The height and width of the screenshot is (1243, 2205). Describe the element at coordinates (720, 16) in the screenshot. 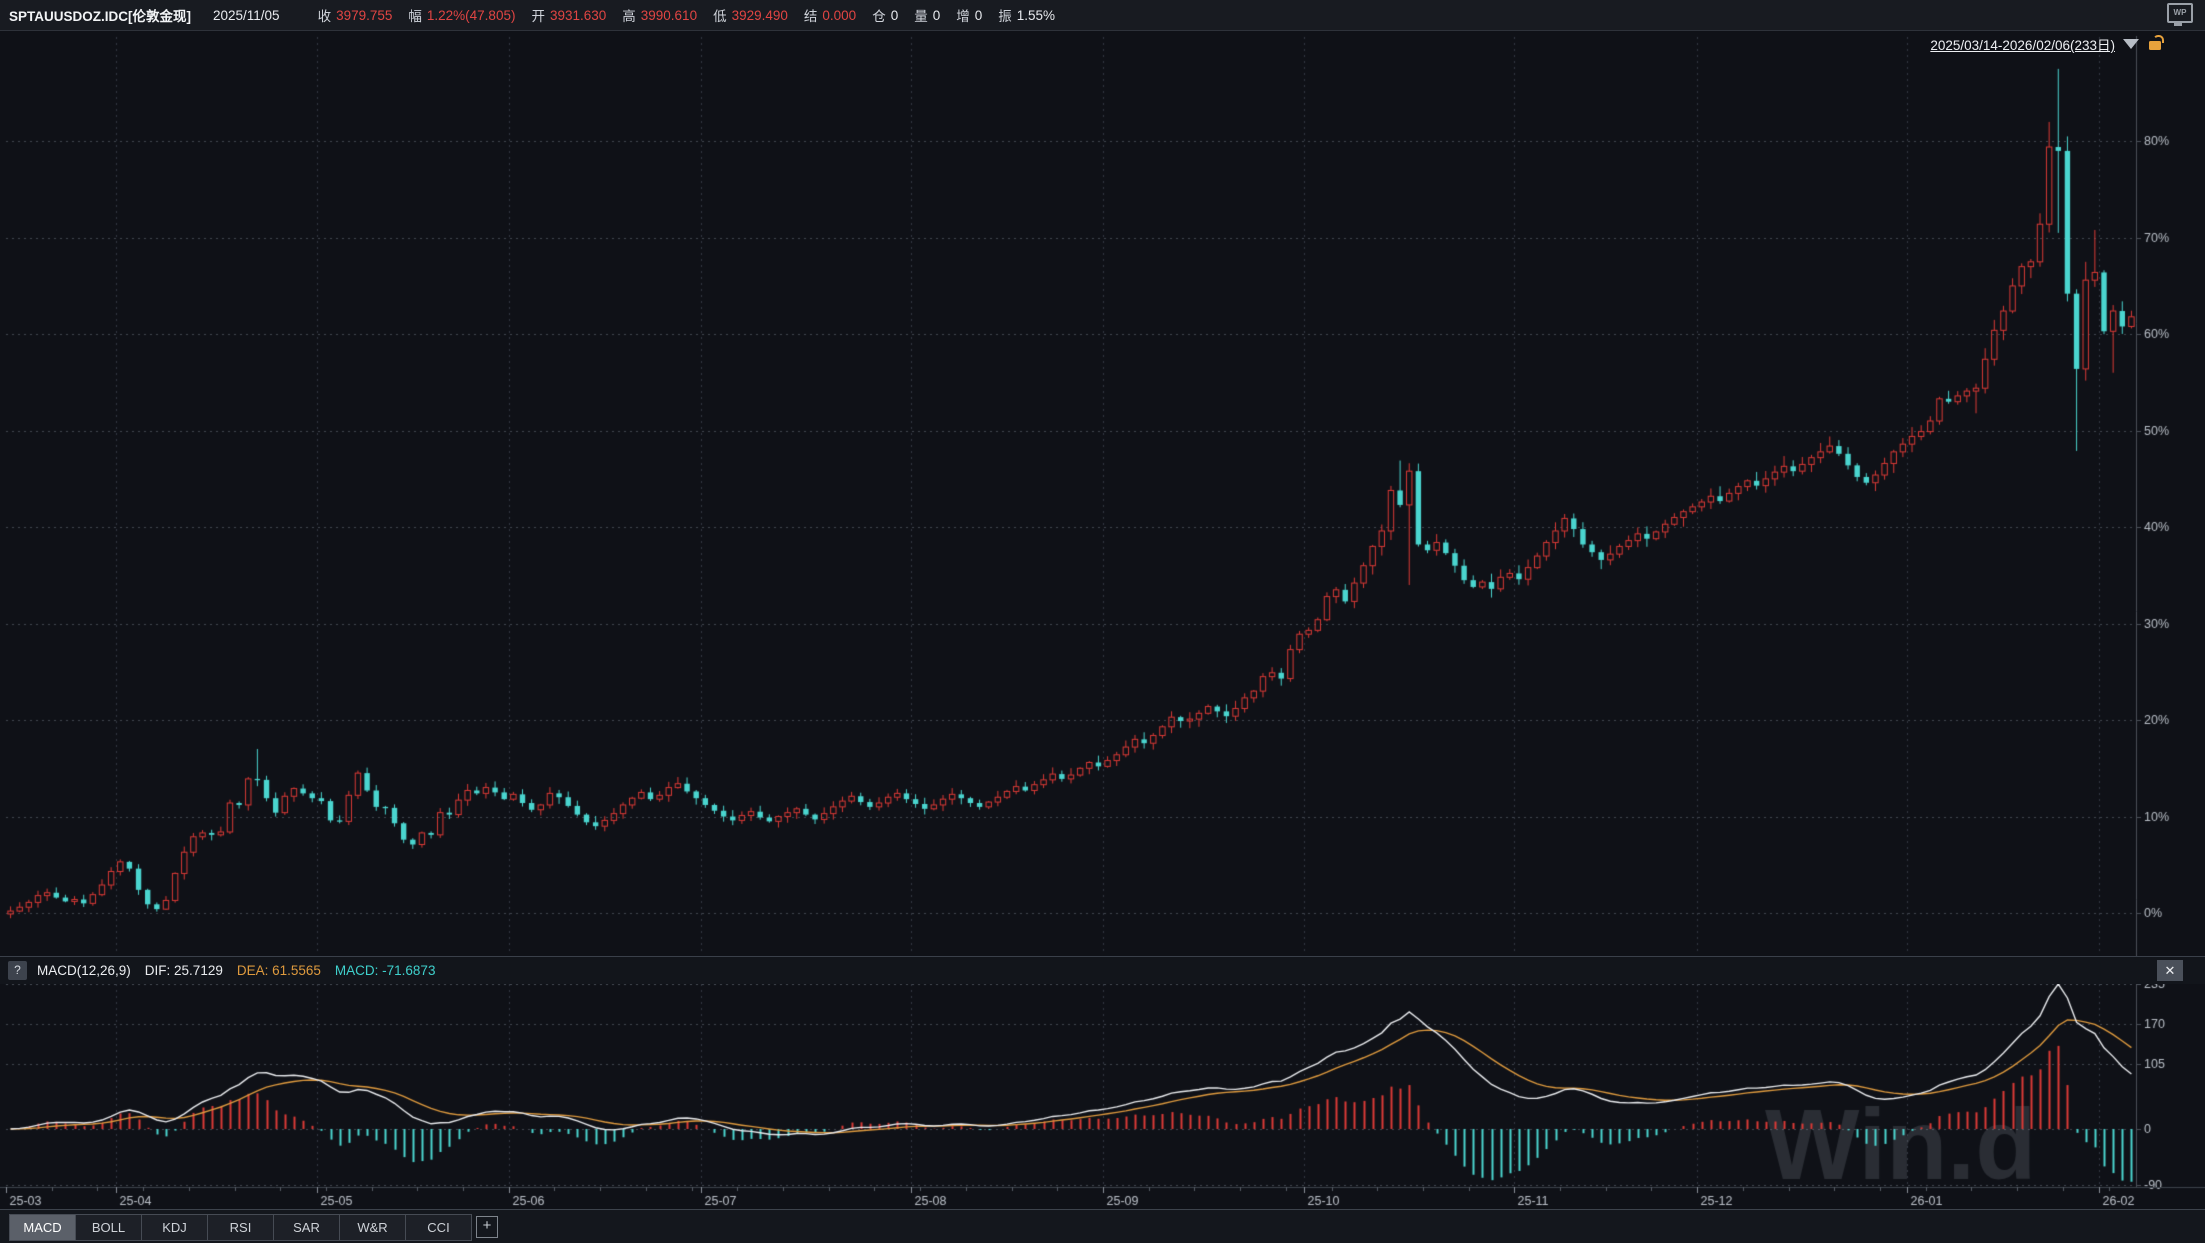

I see `quote-field-label: 低` at that location.